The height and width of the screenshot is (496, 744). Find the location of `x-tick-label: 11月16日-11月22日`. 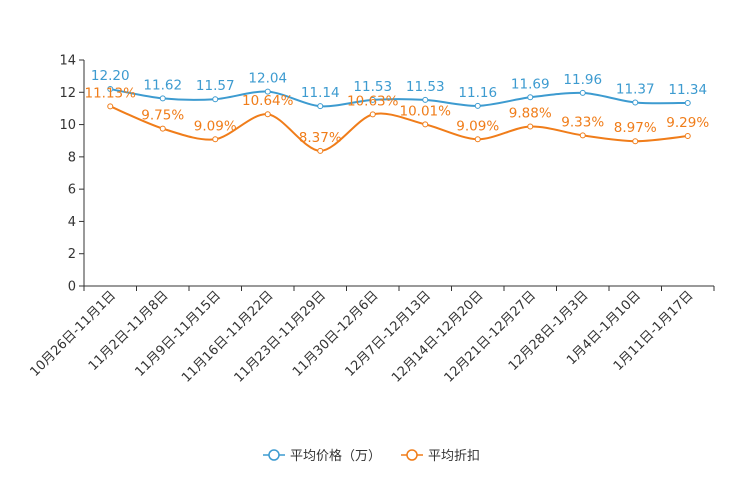

x-tick-label: 11月16日-11月22日 is located at coordinates (227, 336).